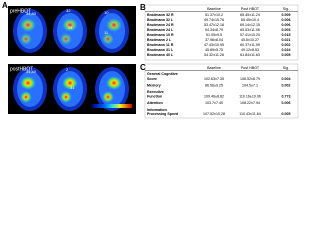 This screenshot has width=320, height=240. I want to click on table-cell: 104.5±7.1, so click(250, 86).